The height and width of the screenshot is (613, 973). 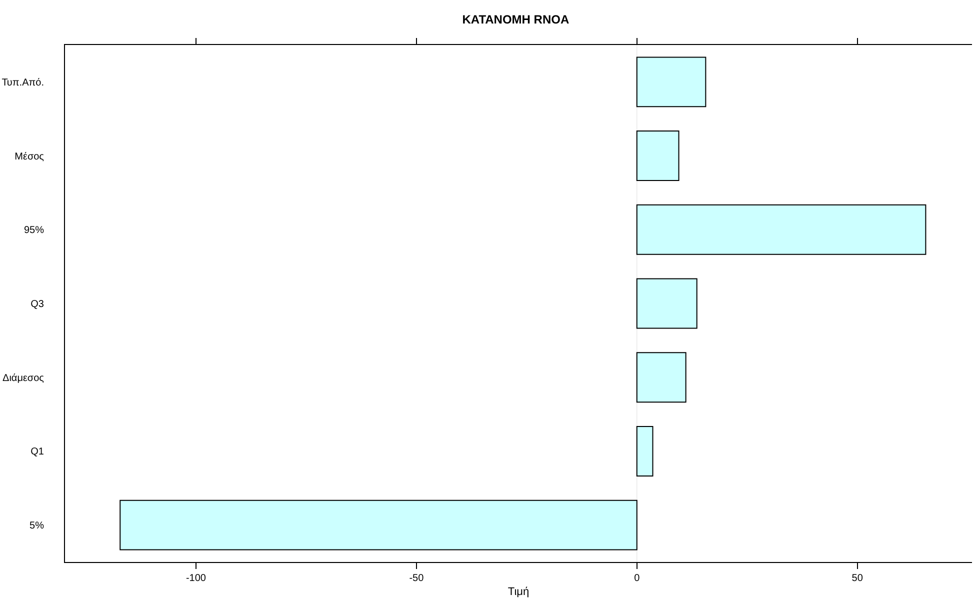 What do you see at coordinates (37, 526) in the screenshot?
I see `y-tick-label: 5%` at bounding box center [37, 526].